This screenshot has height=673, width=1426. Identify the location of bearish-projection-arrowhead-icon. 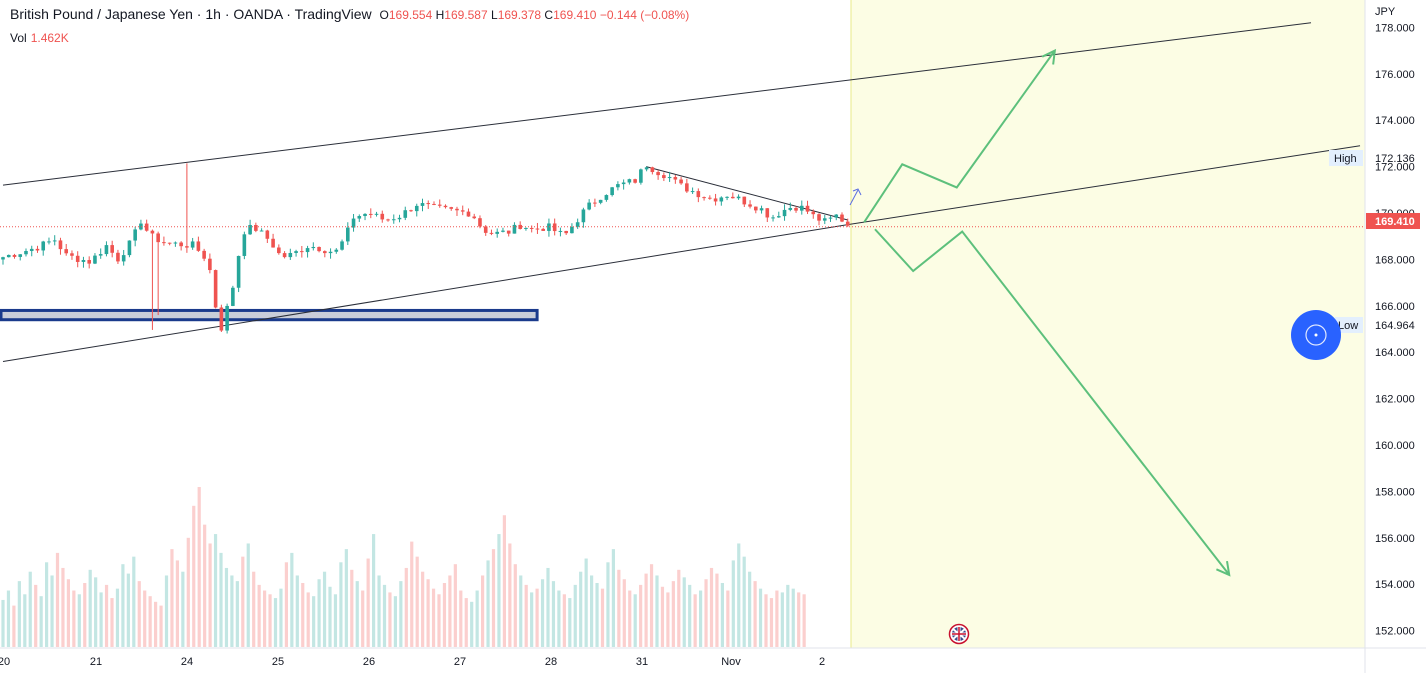
(1223, 568).